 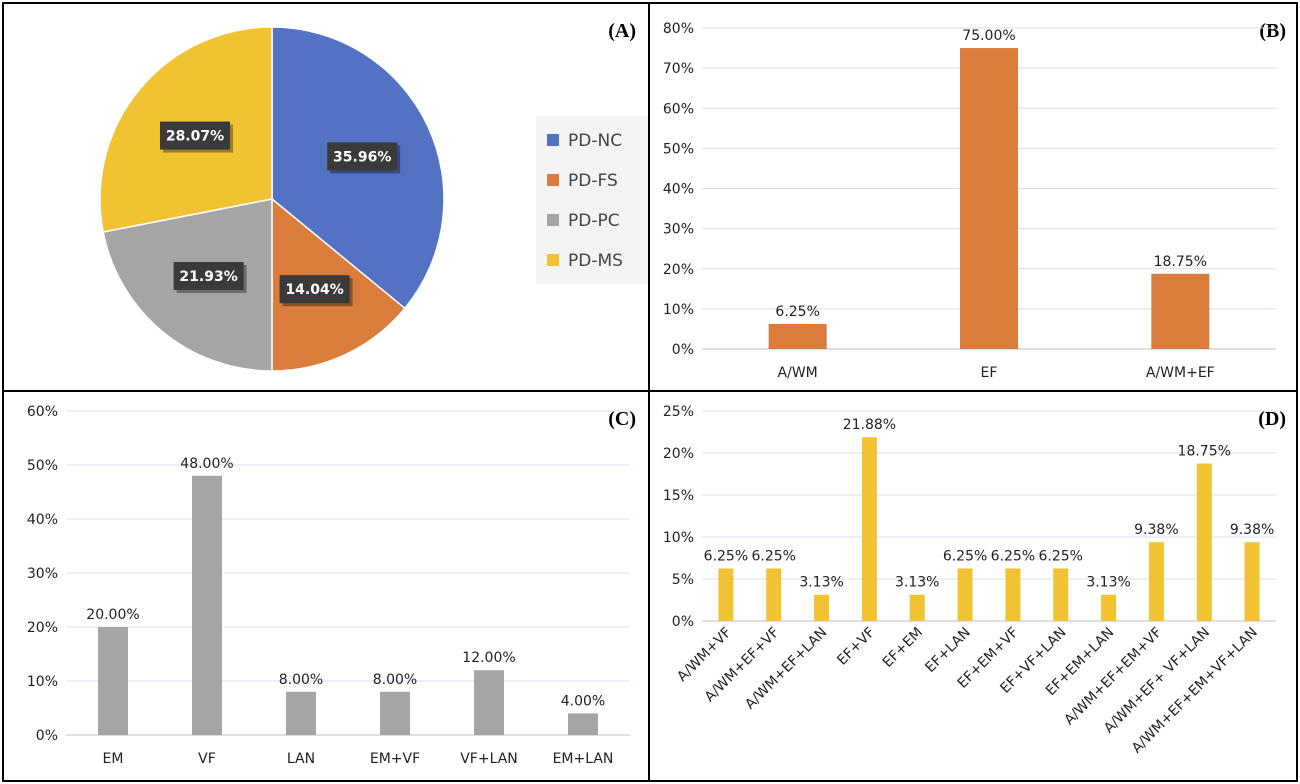 What do you see at coordinates (207, 759) in the screenshot?
I see `x-tick-c-vf: VF` at bounding box center [207, 759].